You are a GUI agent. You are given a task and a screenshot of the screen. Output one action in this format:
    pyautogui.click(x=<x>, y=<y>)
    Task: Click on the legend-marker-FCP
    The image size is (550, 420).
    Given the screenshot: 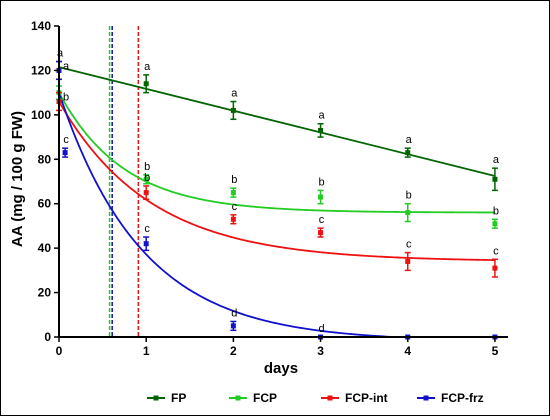 What is the action you would take?
    pyautogui.click(x=238, y=398)
    